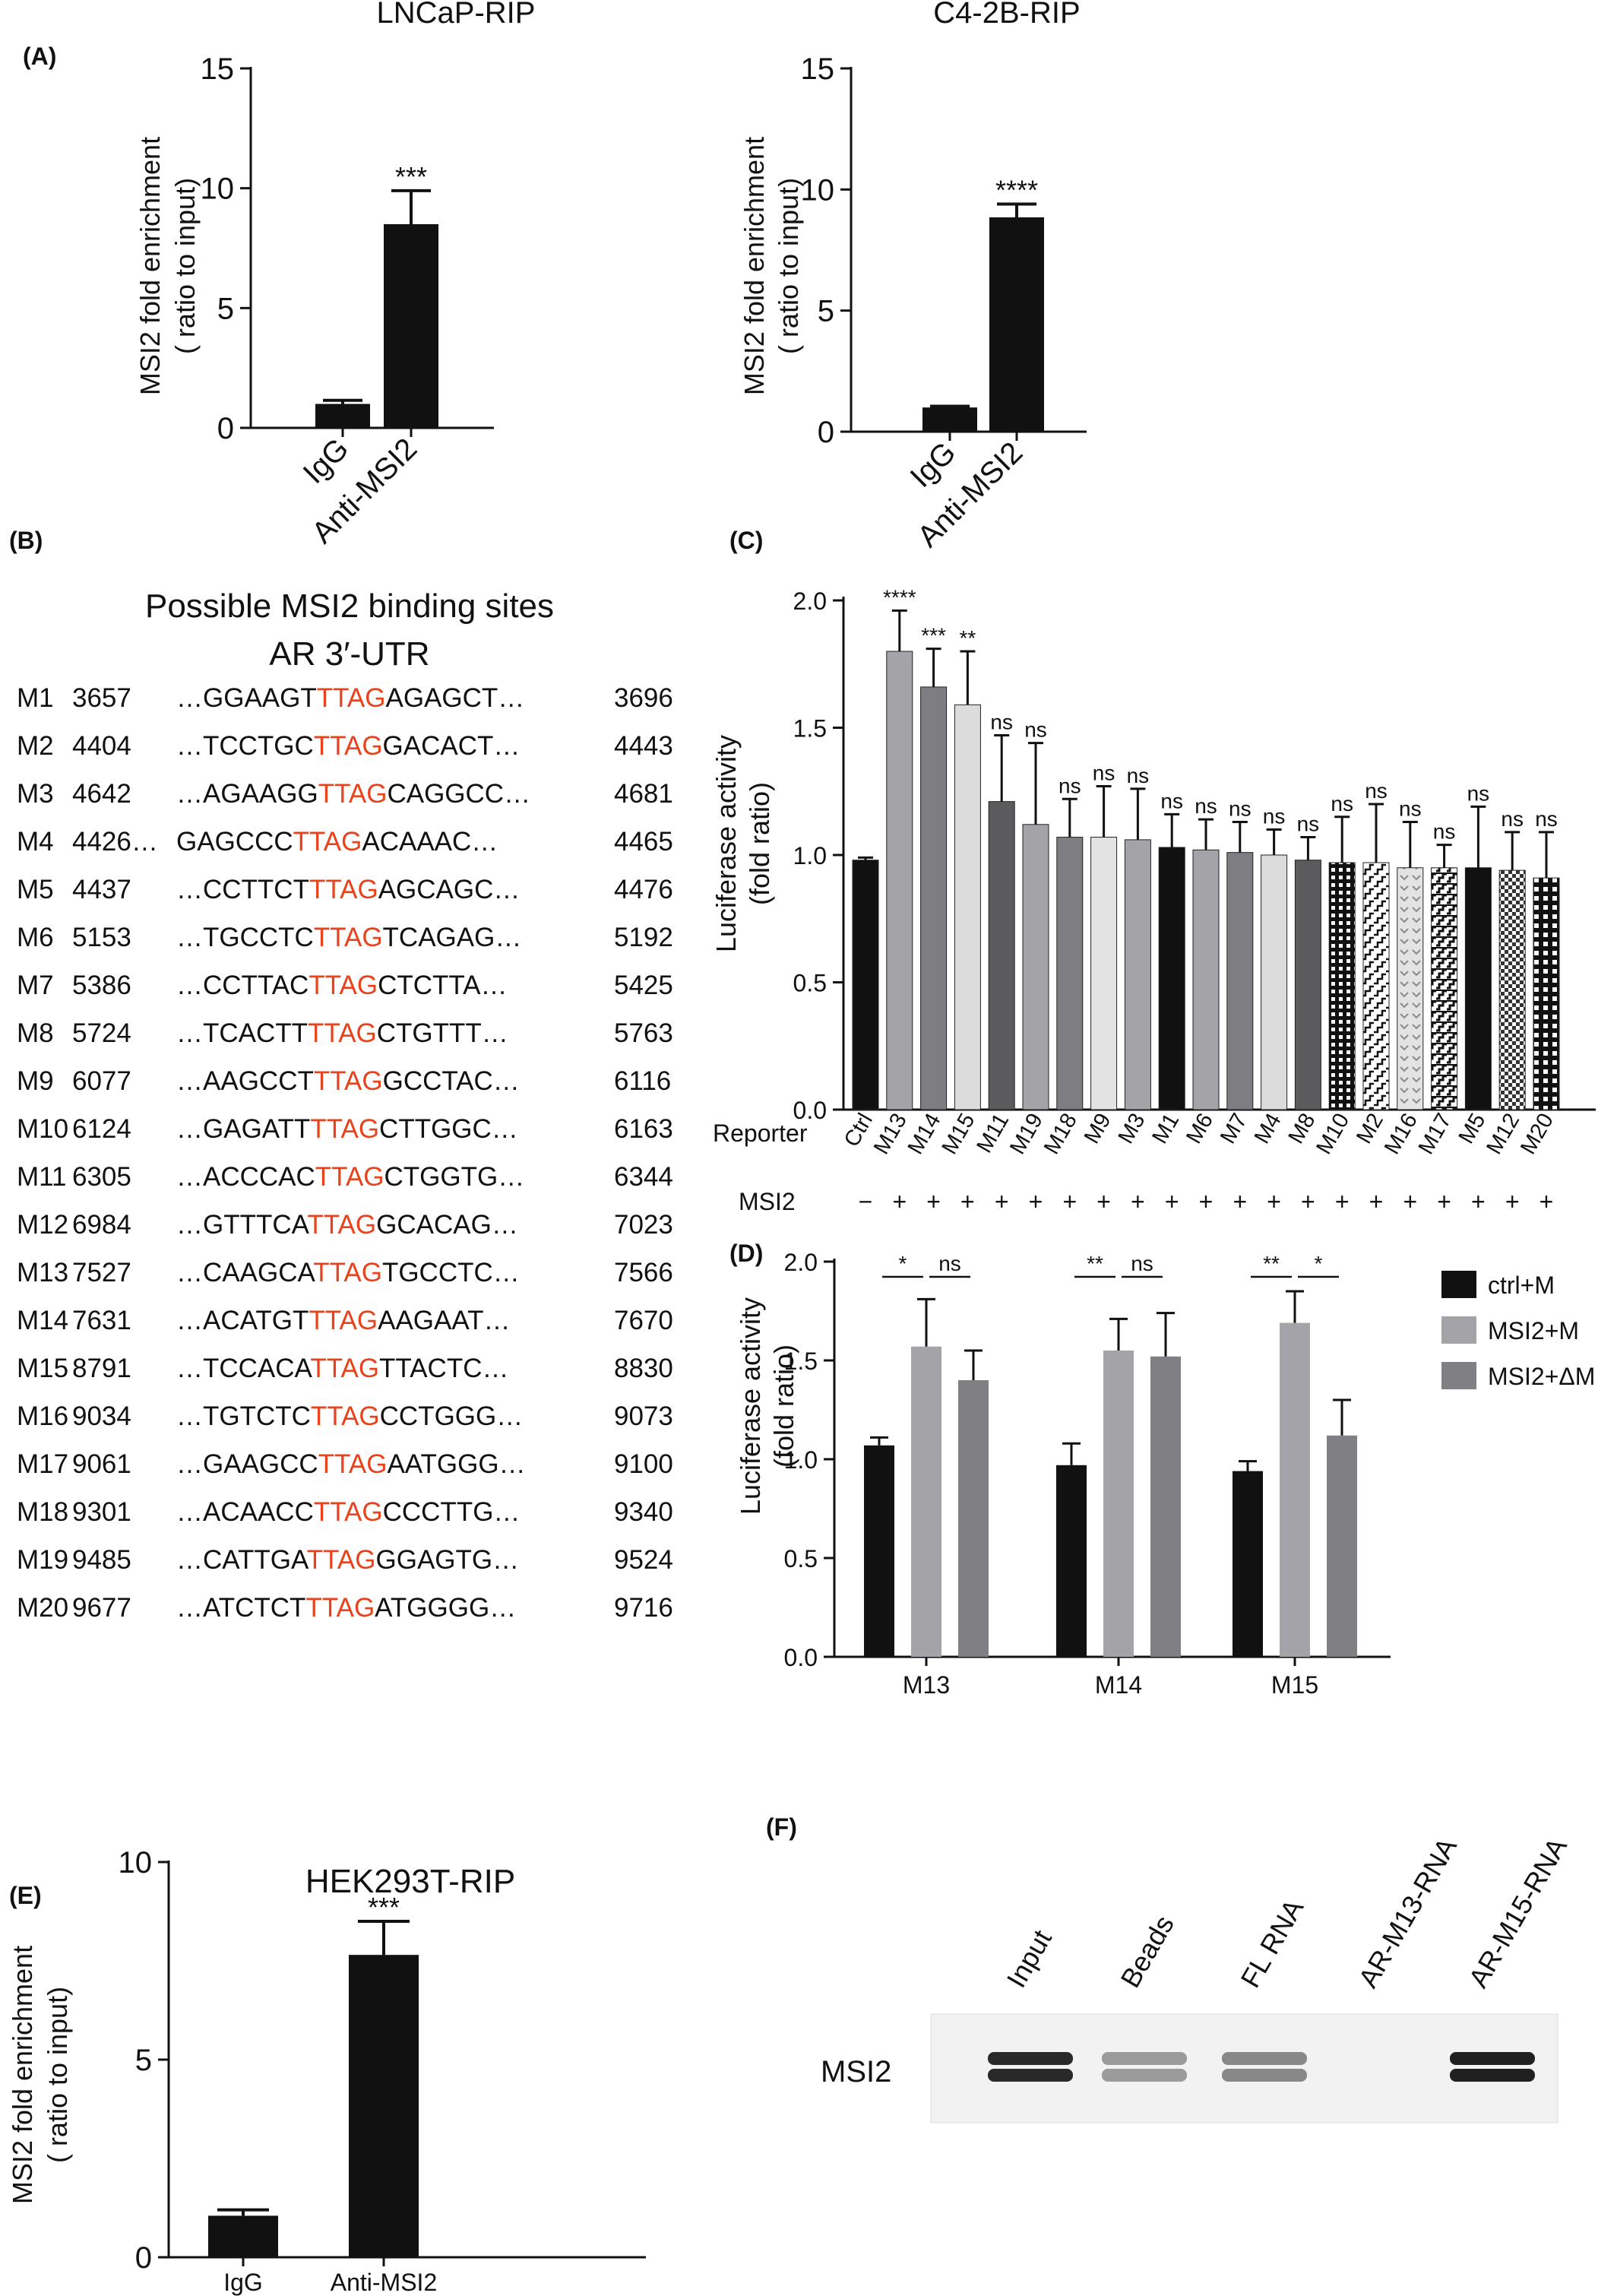  Describe the element at coordinates (949, 1264) in the screenshot. I see `d-sig-label: ns` at that location.